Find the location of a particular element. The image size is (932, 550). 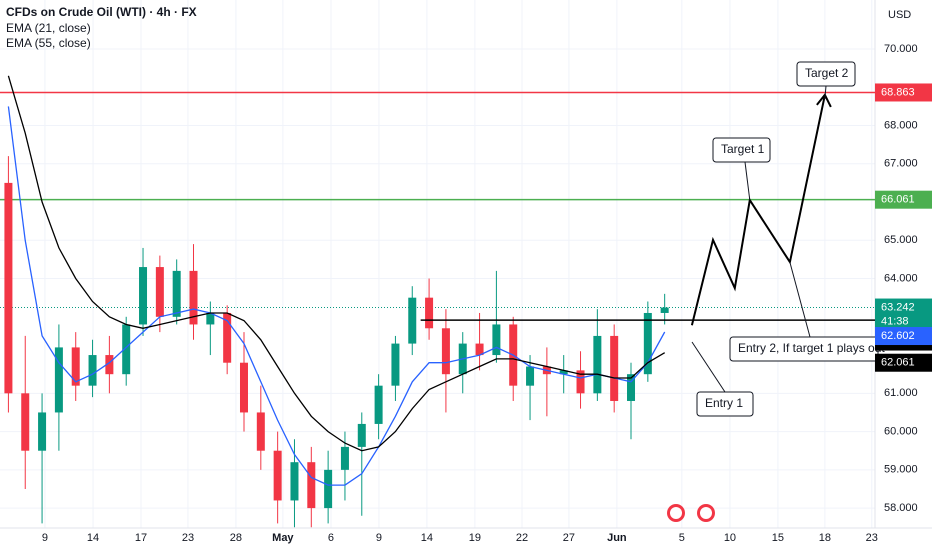

y-tick-label: 64.000 is located at coordinates (901, 278).